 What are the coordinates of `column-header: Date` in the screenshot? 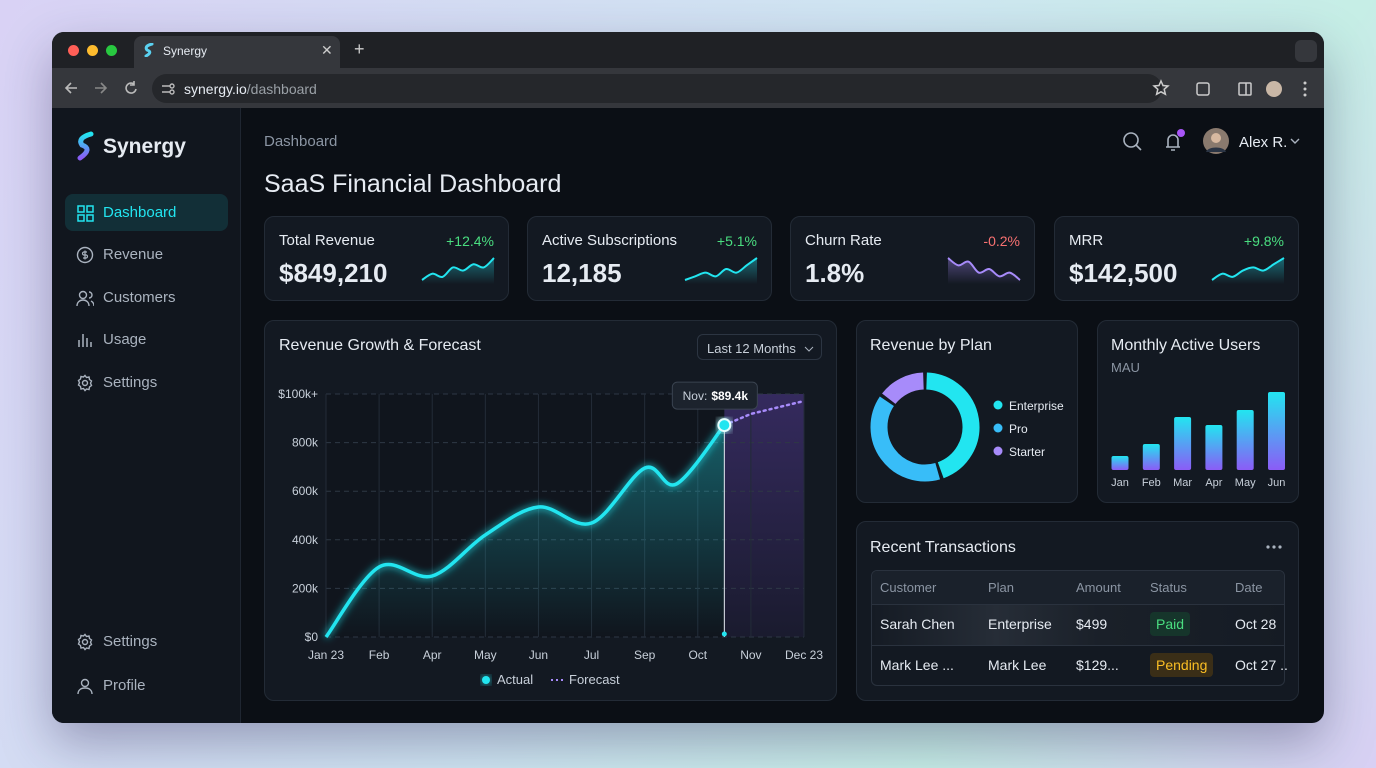 It's located at (1249, 587).